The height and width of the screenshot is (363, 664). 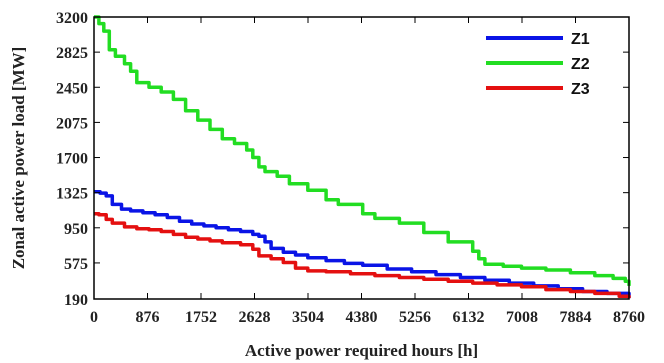 What do you see at coordinates (148, 317) in the screenshot?
I see `x-tick-label: 876` at bounding box center [148, 317].